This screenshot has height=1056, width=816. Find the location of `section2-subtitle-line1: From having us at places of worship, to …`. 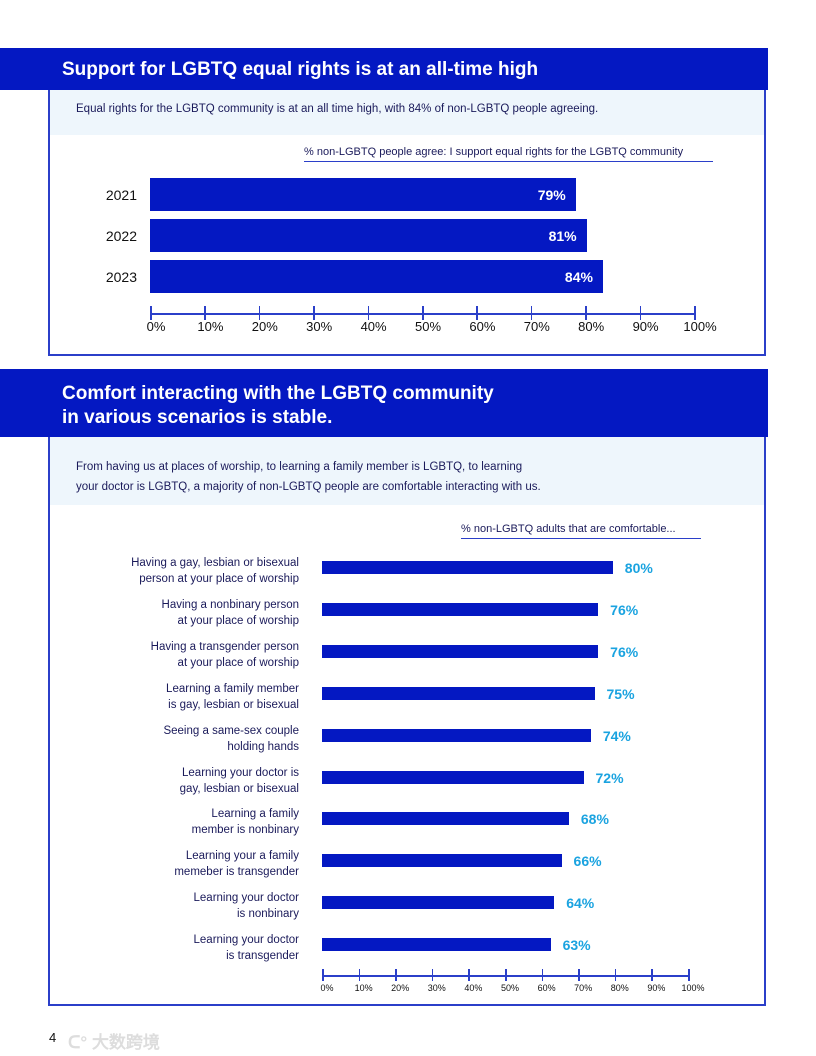

section2-subtitle-line1: From having us at places of worship, to … is located at coordinates (299, 467).